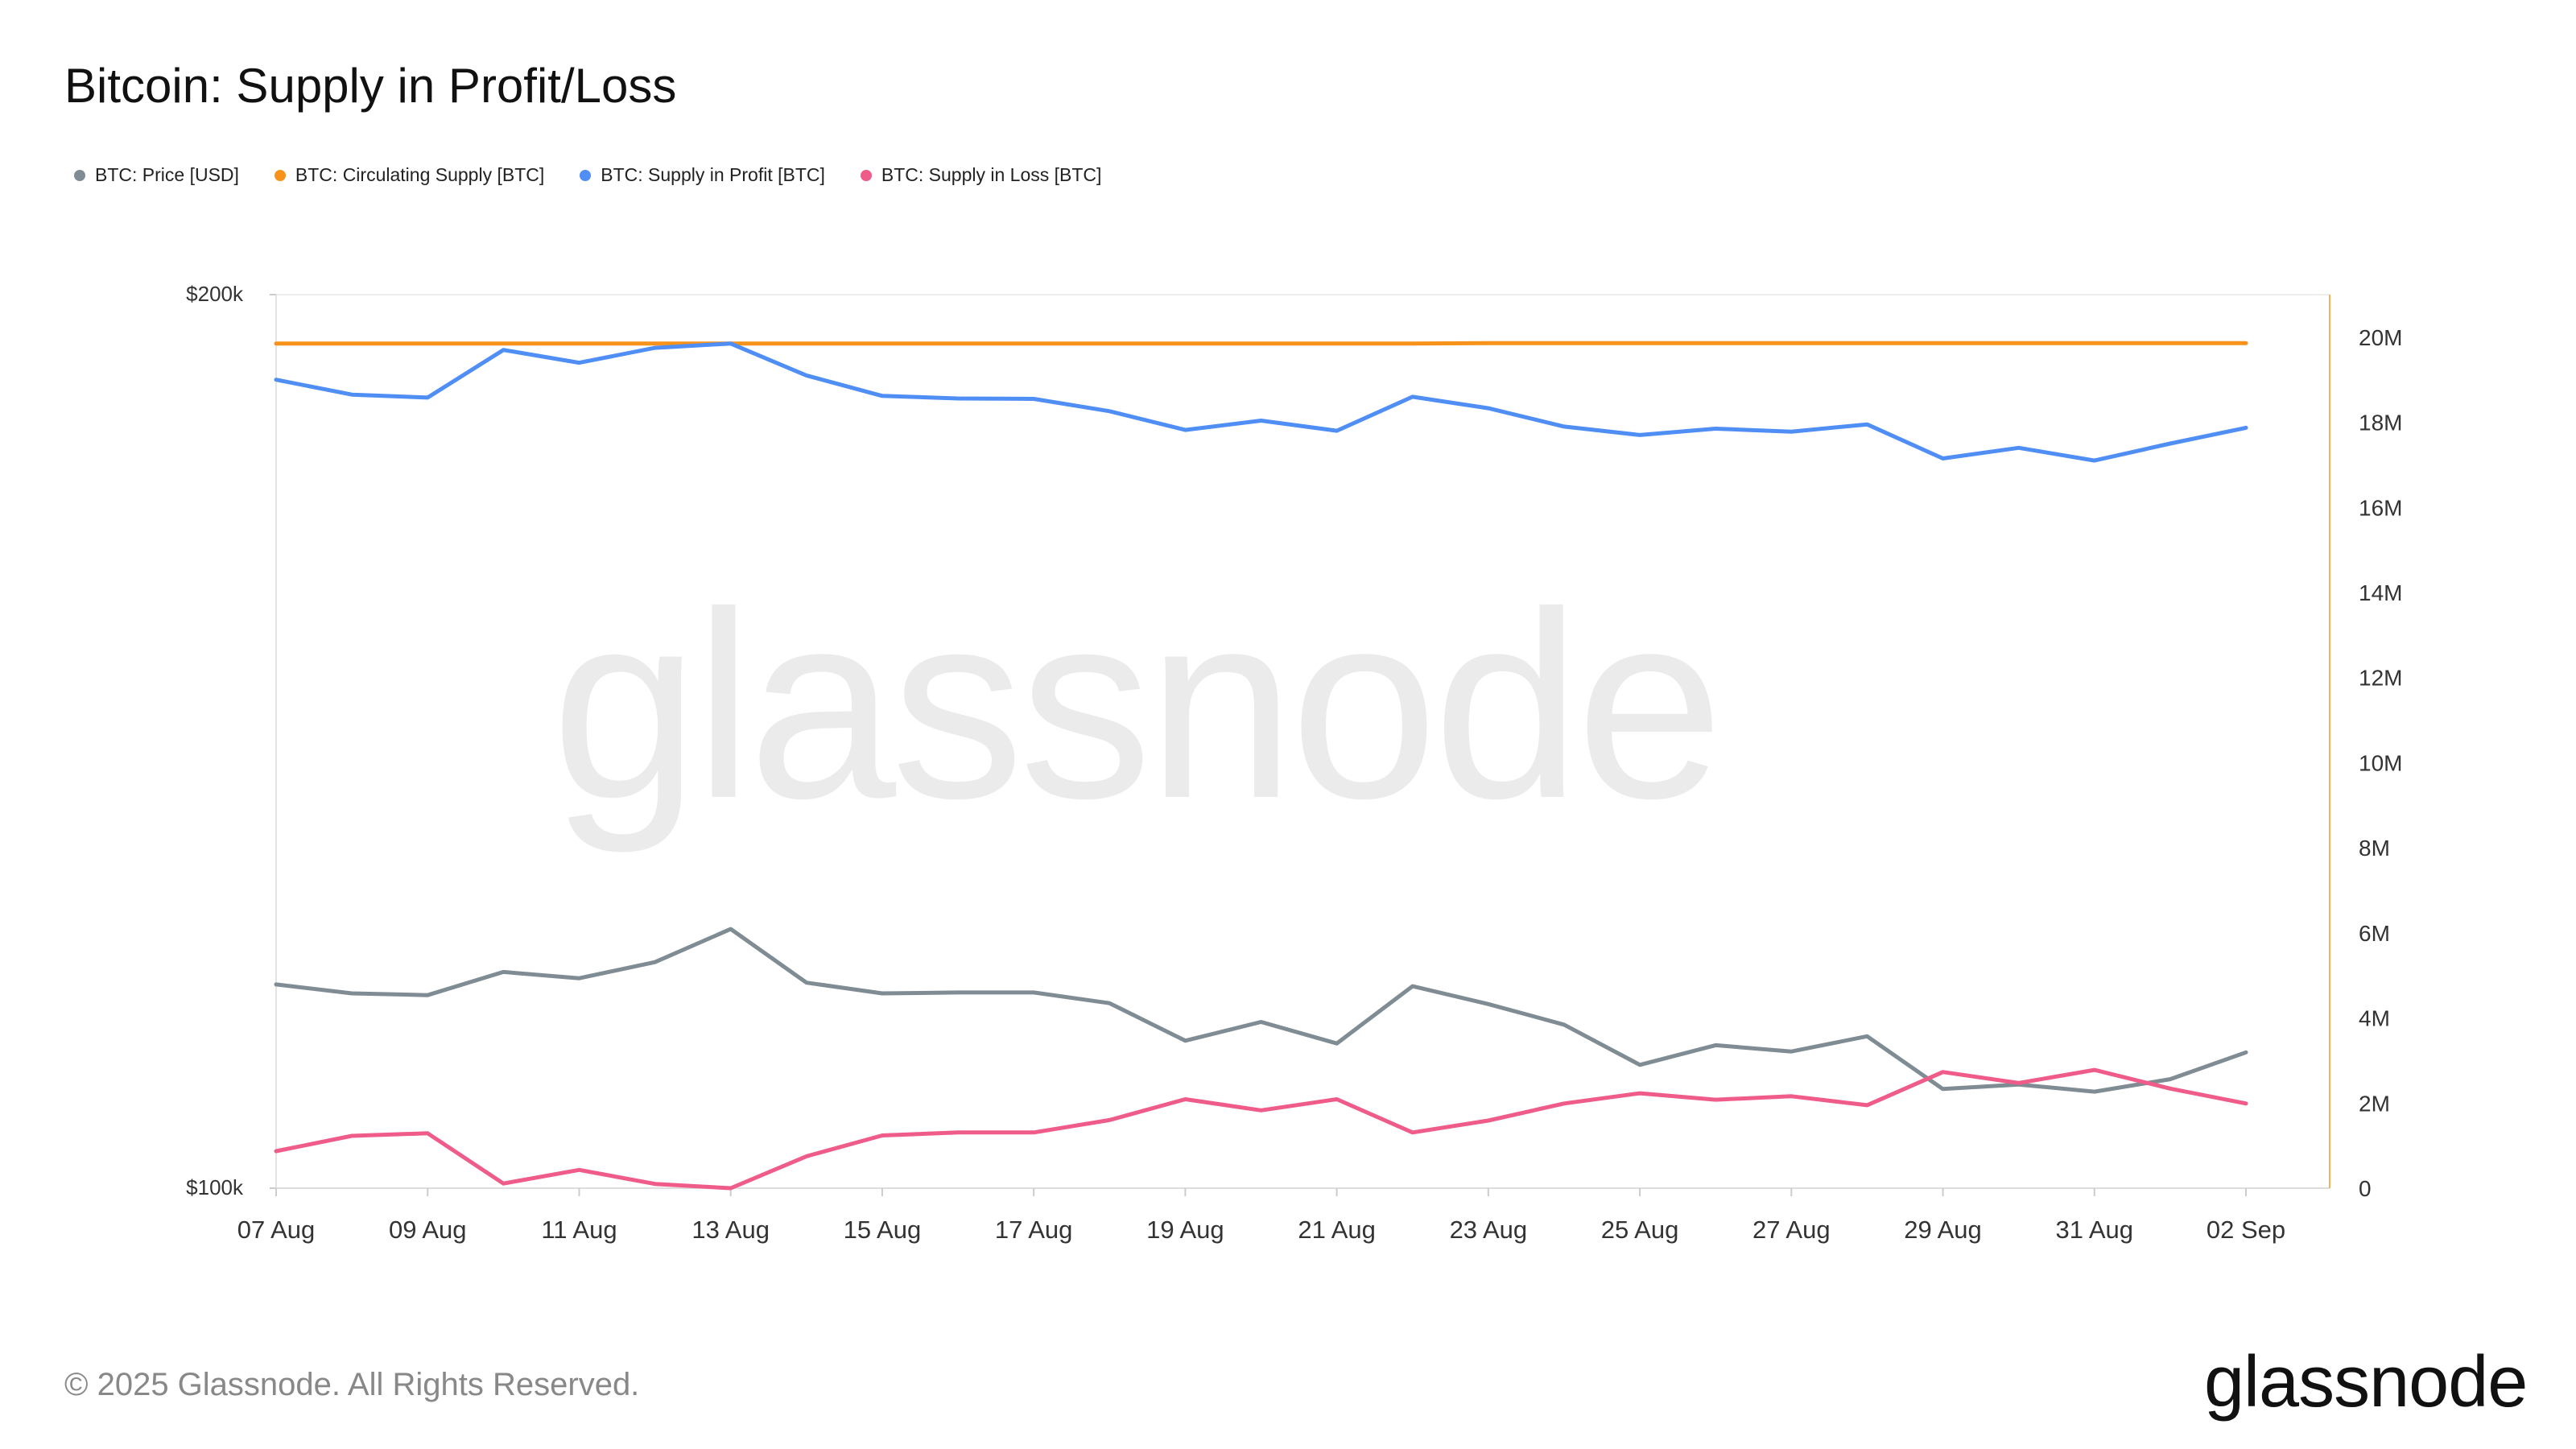 The width and height of the screenshot is (2576, 1449). Describe the element at coordinates (883, 1230) in the screenshot. I see `x-tick-label: 15 Aug` at that location.